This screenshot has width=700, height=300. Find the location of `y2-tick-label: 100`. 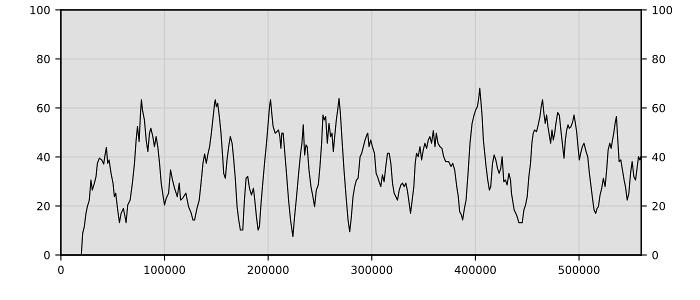

y2-tick-label: 100 is located at coordinates (662, 10).